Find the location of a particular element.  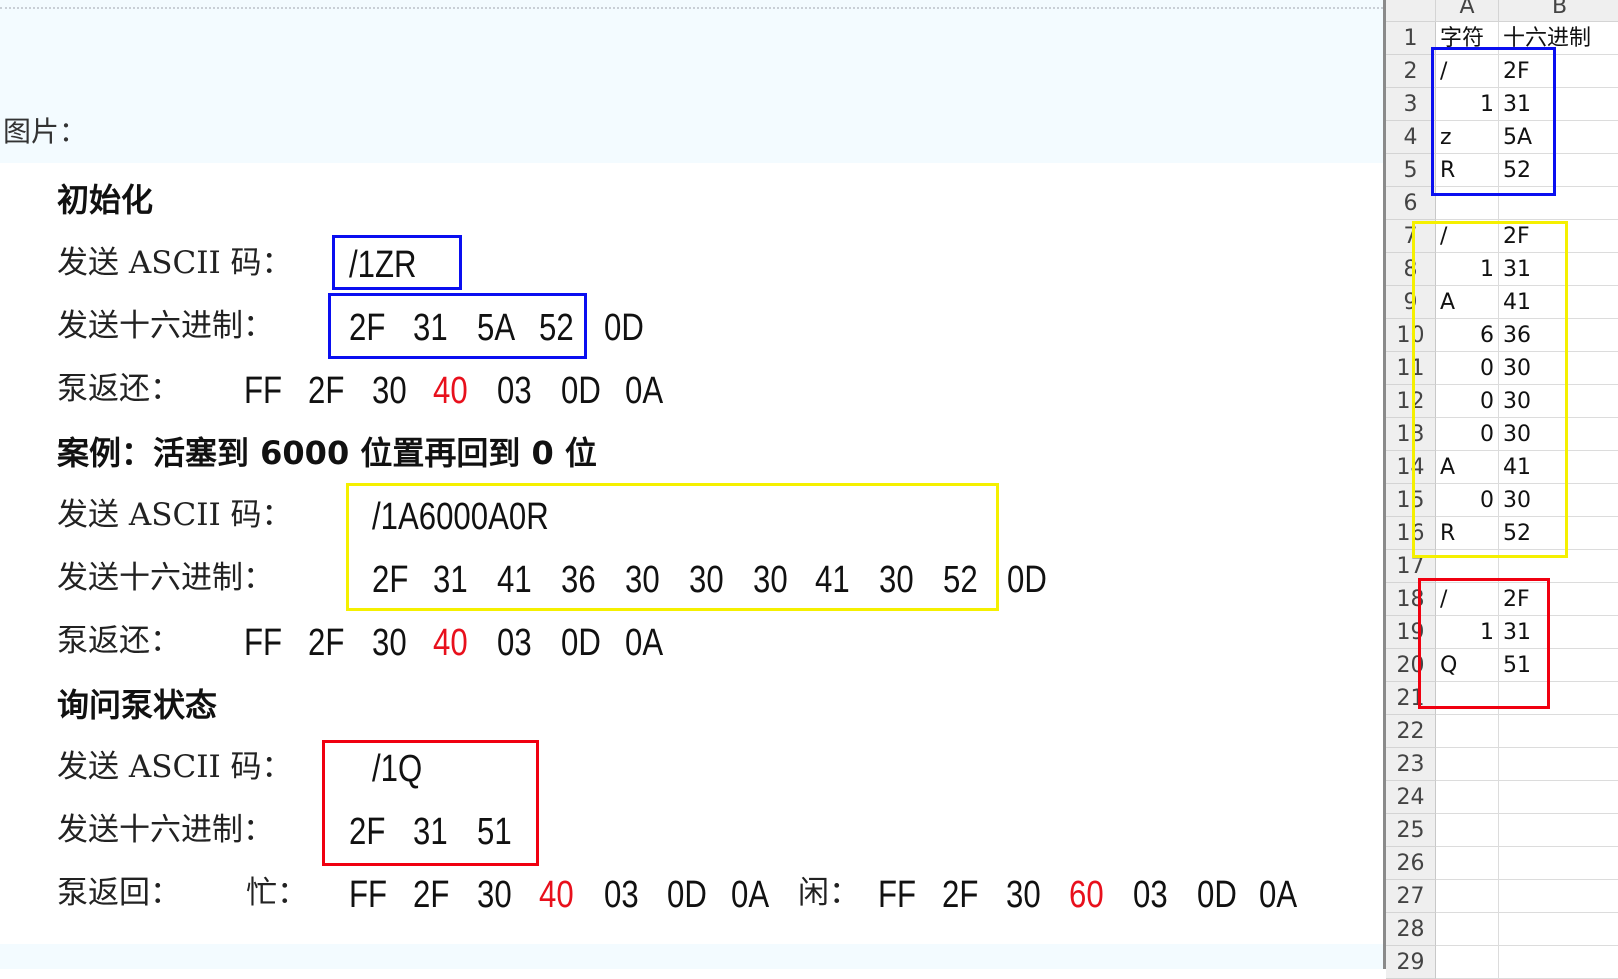

example-sheet-box is located at coordinates (1490, 389).